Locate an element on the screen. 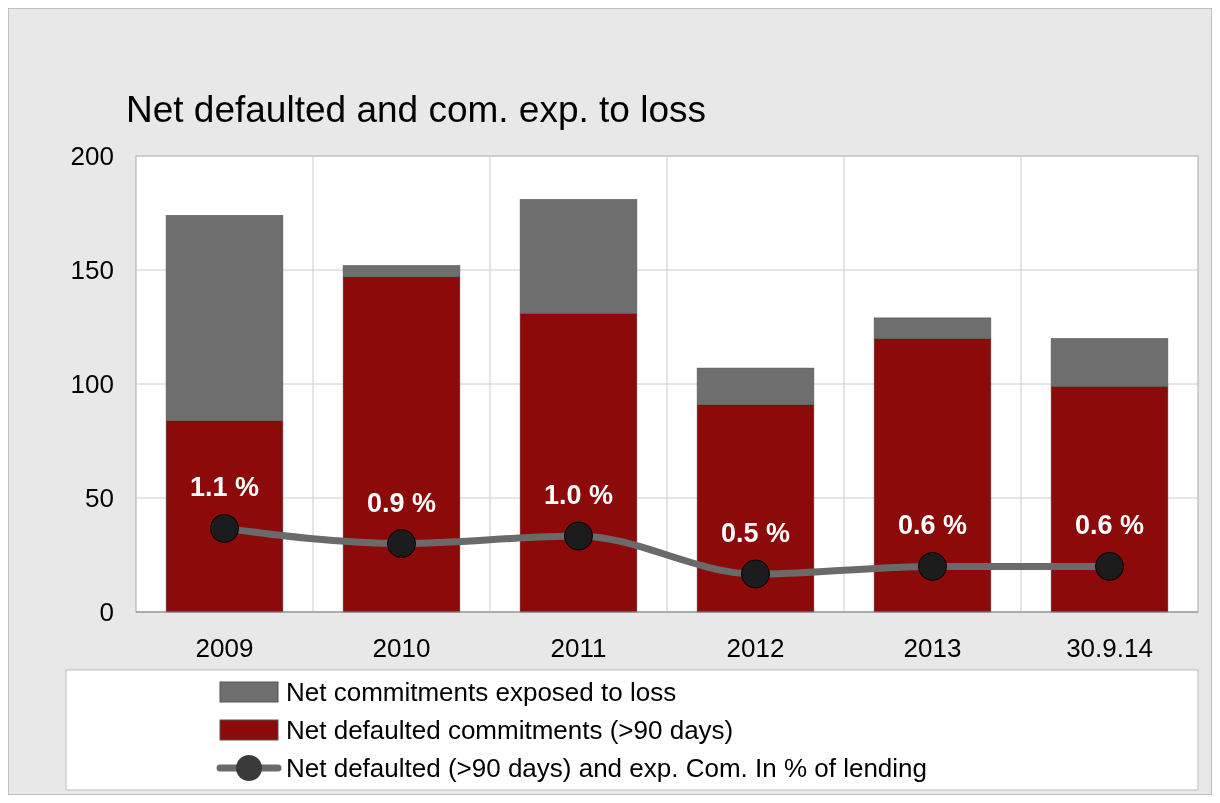 This screenshot has width=1220, height=803. data-label: 0.5 % is located at coordinates (755, 533).